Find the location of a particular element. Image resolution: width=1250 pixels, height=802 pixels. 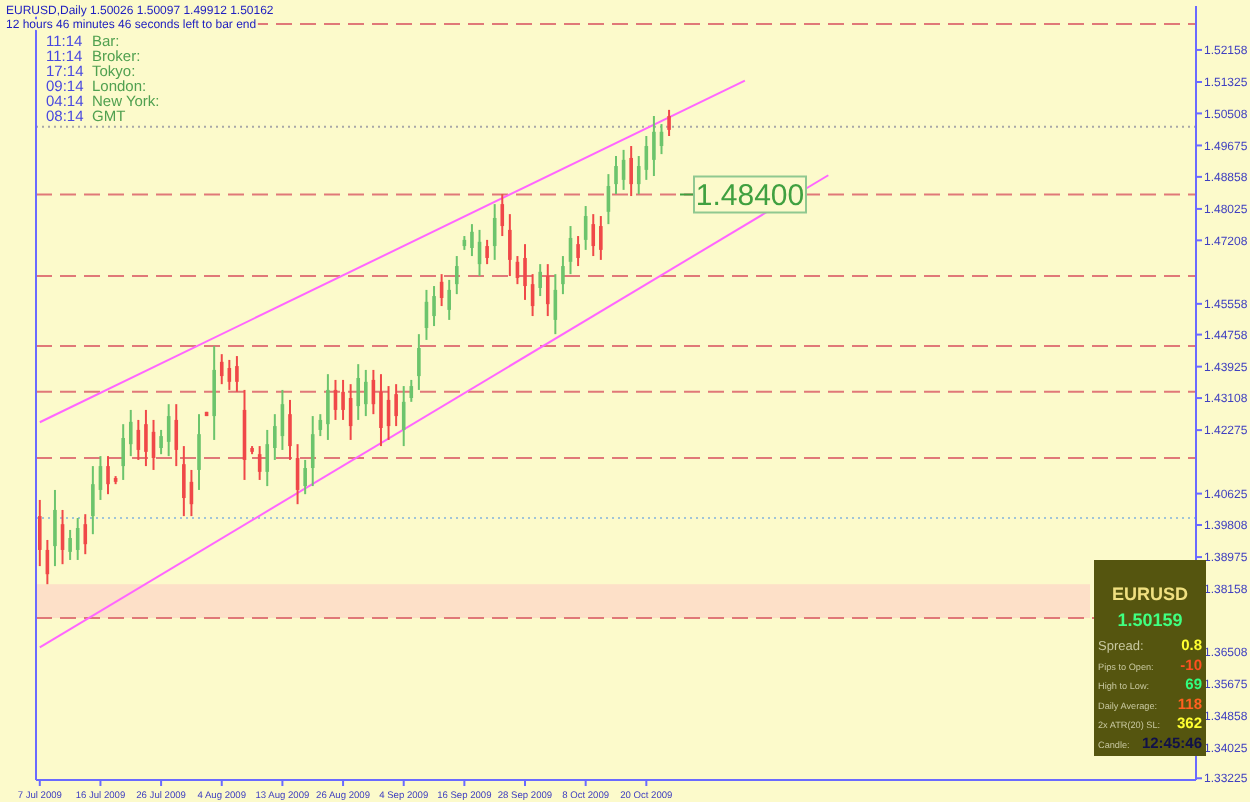

annotation: EURUSD is located at coordinates (1150, 594).